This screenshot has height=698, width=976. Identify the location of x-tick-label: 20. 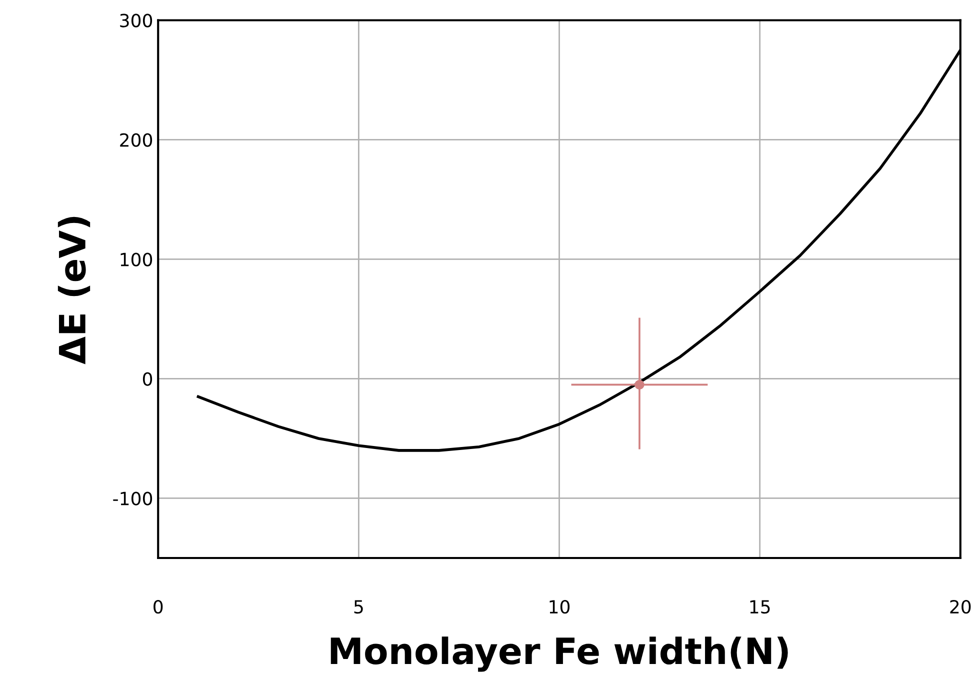
(960, 607).